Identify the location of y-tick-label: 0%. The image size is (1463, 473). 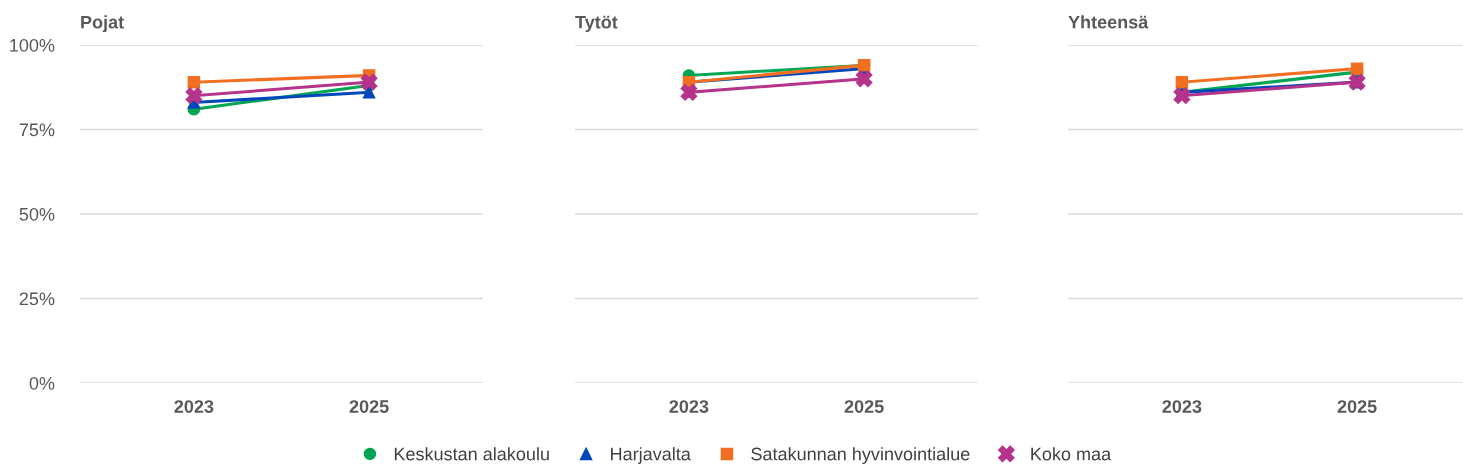
(42, 383).